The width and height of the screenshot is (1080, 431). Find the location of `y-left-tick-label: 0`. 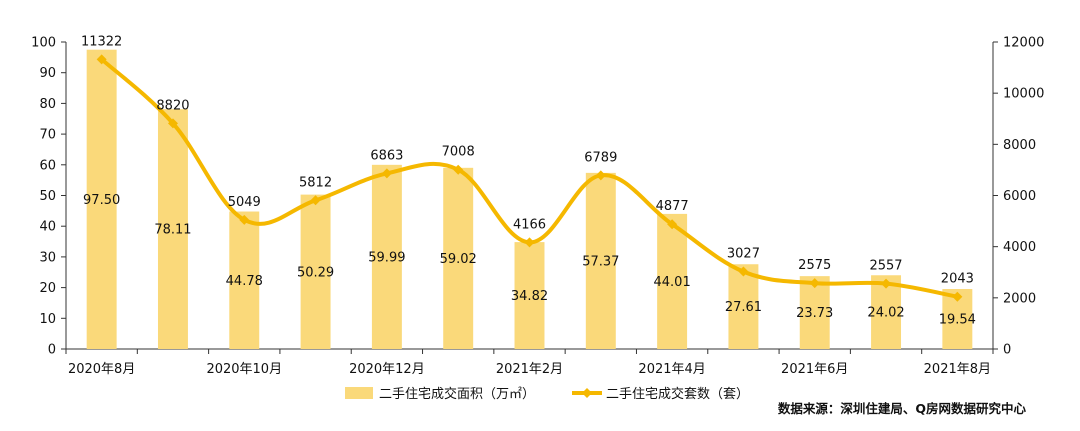

y-left-tick-label: 0 is located at coordinates (52, 350).